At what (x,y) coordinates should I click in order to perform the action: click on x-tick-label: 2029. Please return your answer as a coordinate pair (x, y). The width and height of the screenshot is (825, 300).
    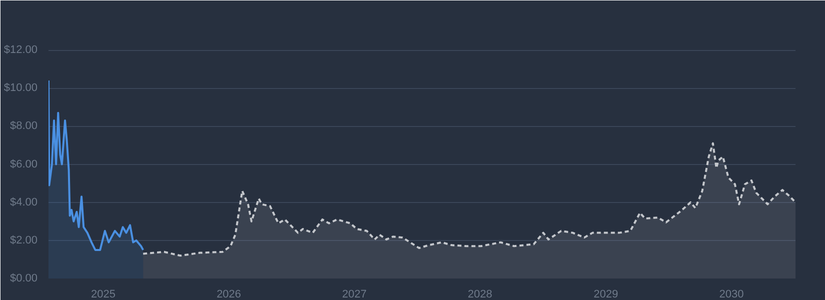
    Looking at the image, I should click on (606, 294).